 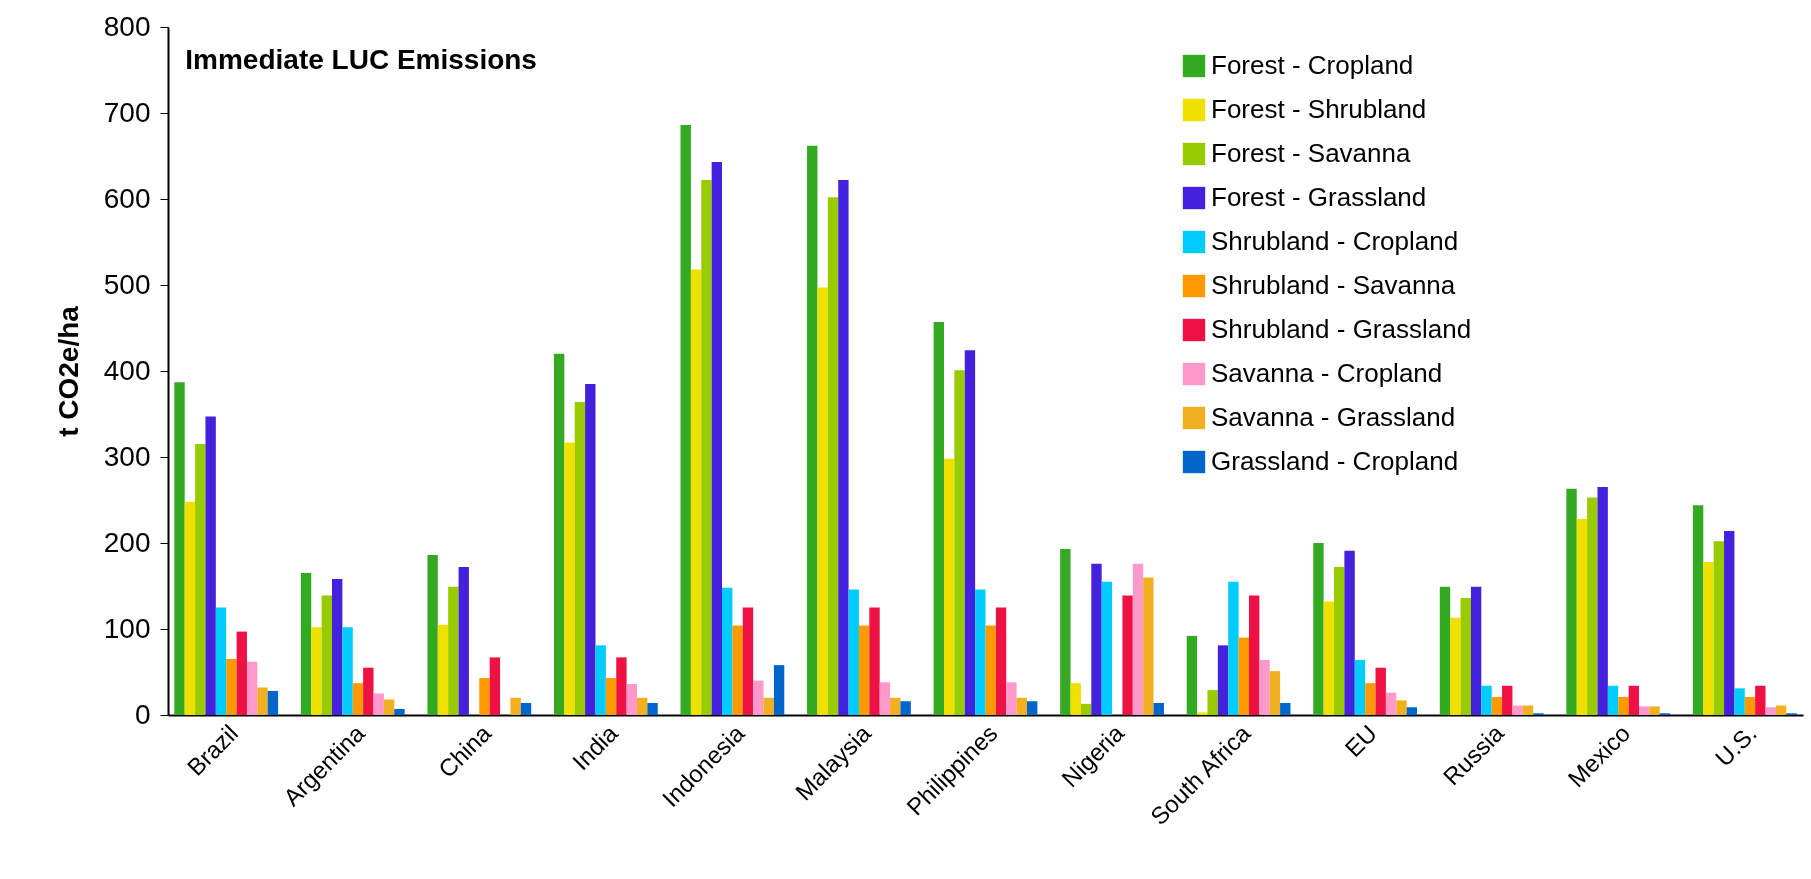 What do you see at coordinates (127, 26) in the screenshot?
I see `y-tick-label: 800` at bounding box center [127, 26].